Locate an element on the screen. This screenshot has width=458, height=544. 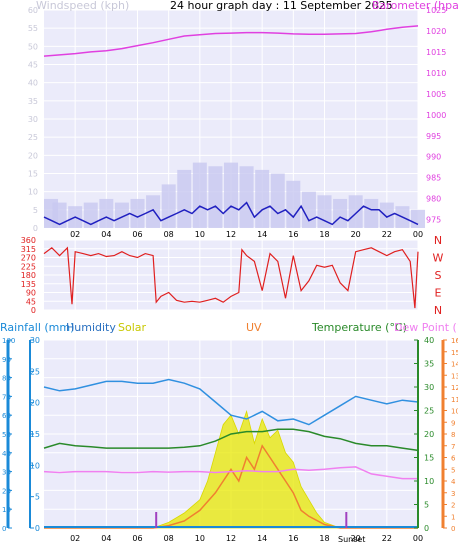
uv-tick-label: 7 is located at coordinates (453, 447).